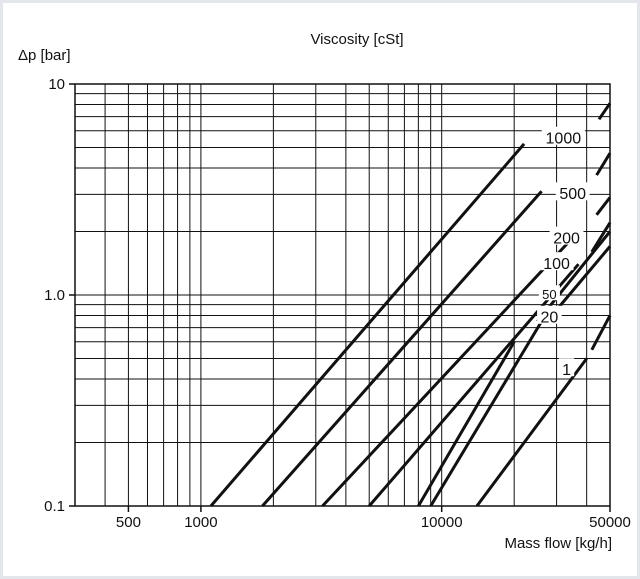 Image resolution: width=640 pixels, height=579 pixels. What do you see at coordinates (356, 39) in the screenshot?
I see `chart-title: Viscosity [cSt]` at bounding box center [356, 39].